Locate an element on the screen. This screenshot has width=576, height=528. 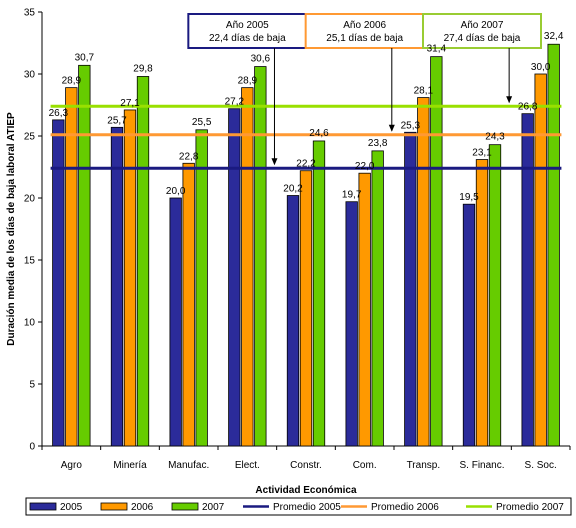
legend-box is located at coordinates (298, 506).